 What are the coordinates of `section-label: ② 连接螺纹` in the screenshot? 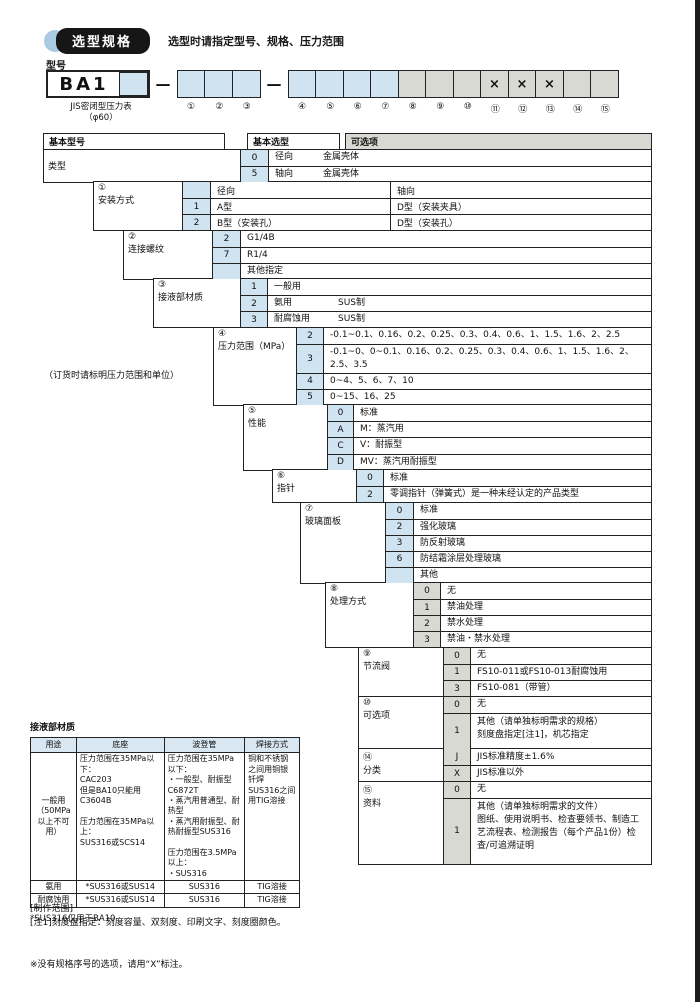 It's located at (168, 254).